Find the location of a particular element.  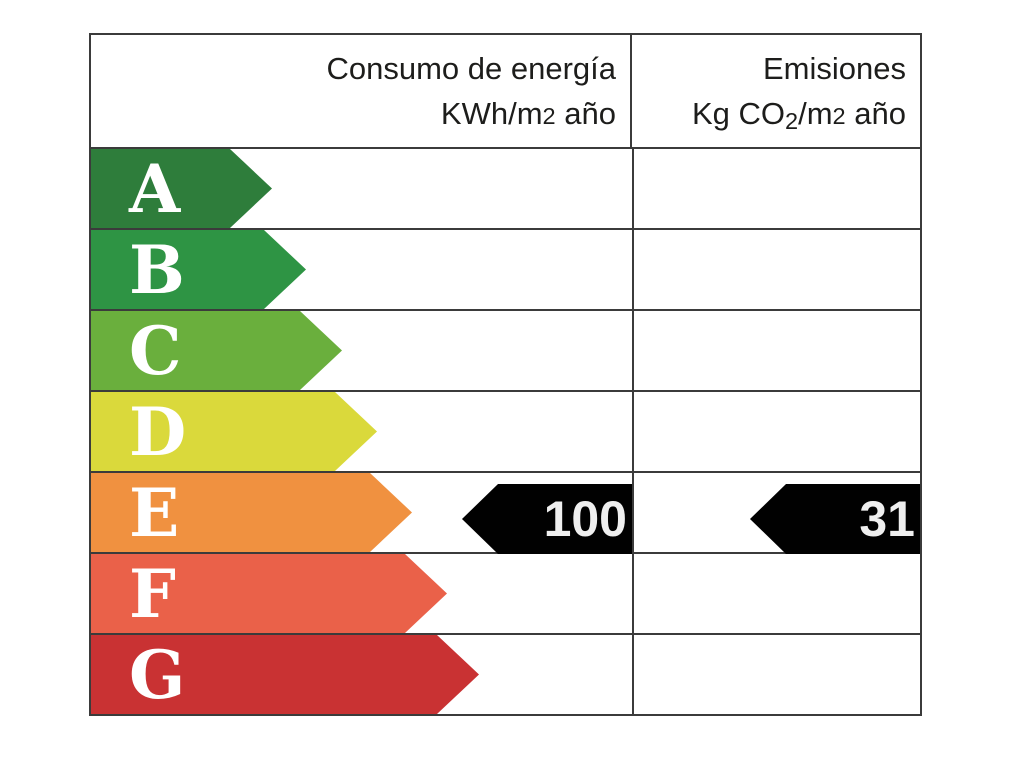

rating-cell-consumption-g: G is located at coordinates (362, 674).